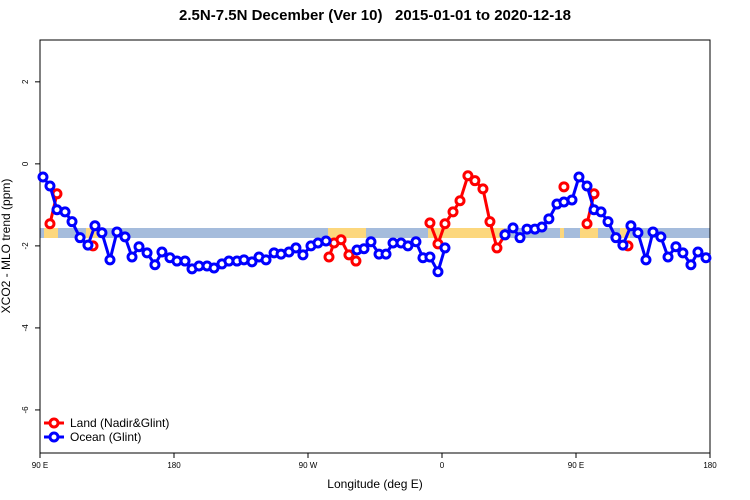  I want to click on legend-label: Ocean (Glint), so click(105, 437).